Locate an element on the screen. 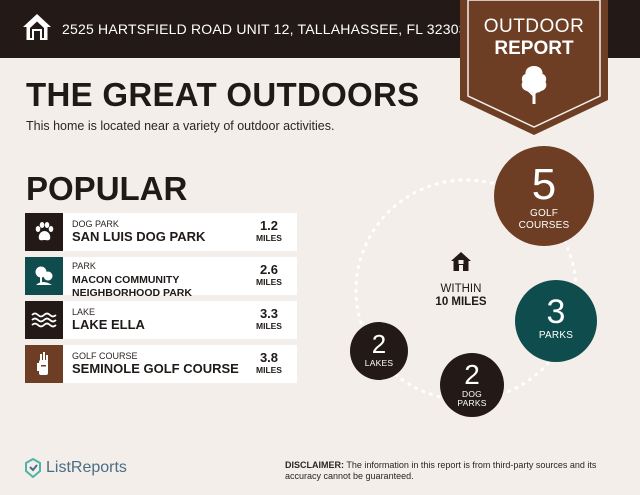 This screenshot has width=640, height=495. count-label-line2: COURSES is located at coordinates (544, 225).